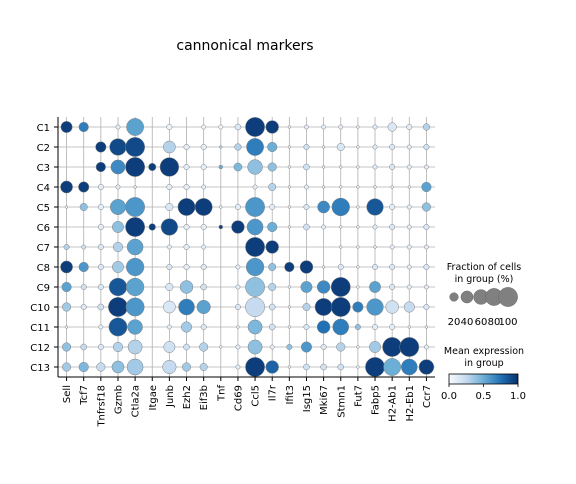 This screenshot has height=484, width=576. I want to click on dot-C5-Mki67, so click(323, 207).